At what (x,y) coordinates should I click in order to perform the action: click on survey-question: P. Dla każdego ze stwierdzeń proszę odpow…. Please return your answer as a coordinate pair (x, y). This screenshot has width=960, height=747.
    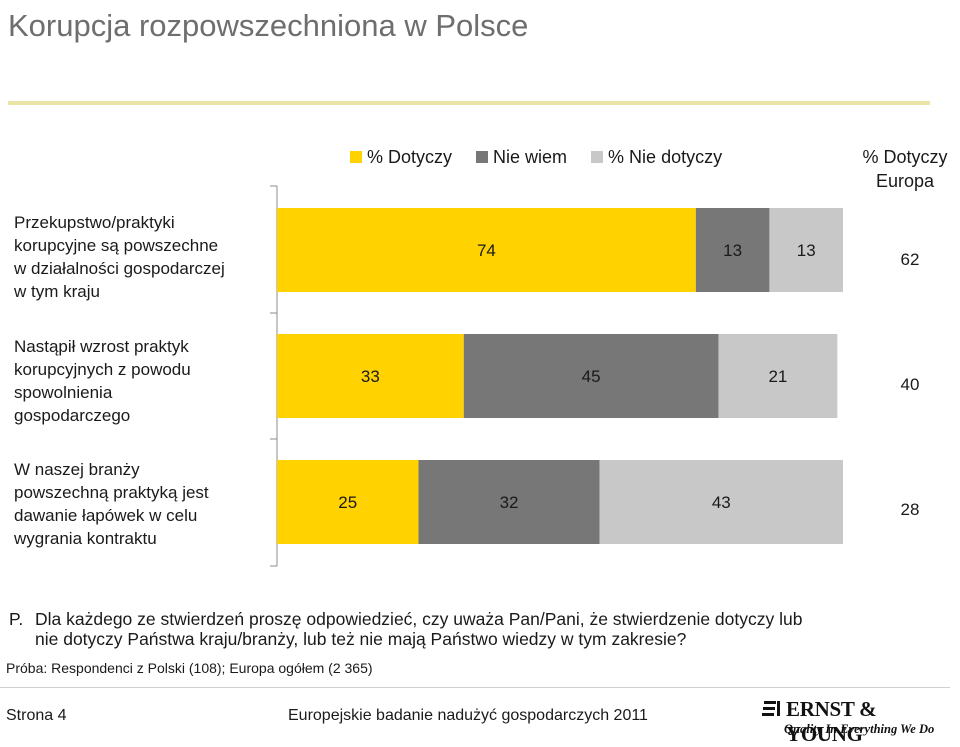
    Looking at the image, I should click on (479, 629).